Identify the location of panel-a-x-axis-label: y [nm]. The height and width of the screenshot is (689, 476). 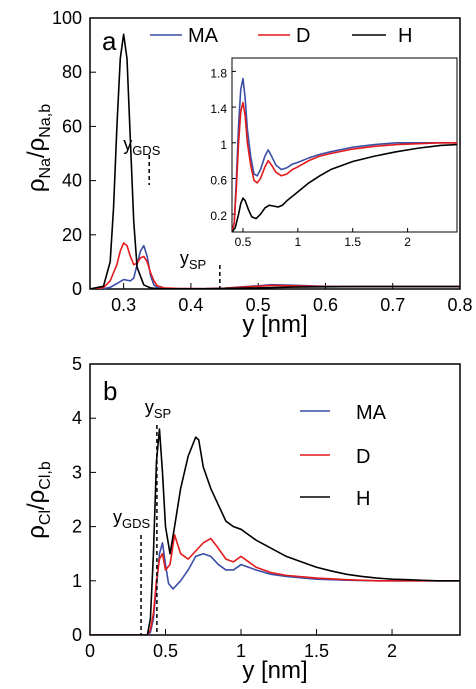
(274, 324).